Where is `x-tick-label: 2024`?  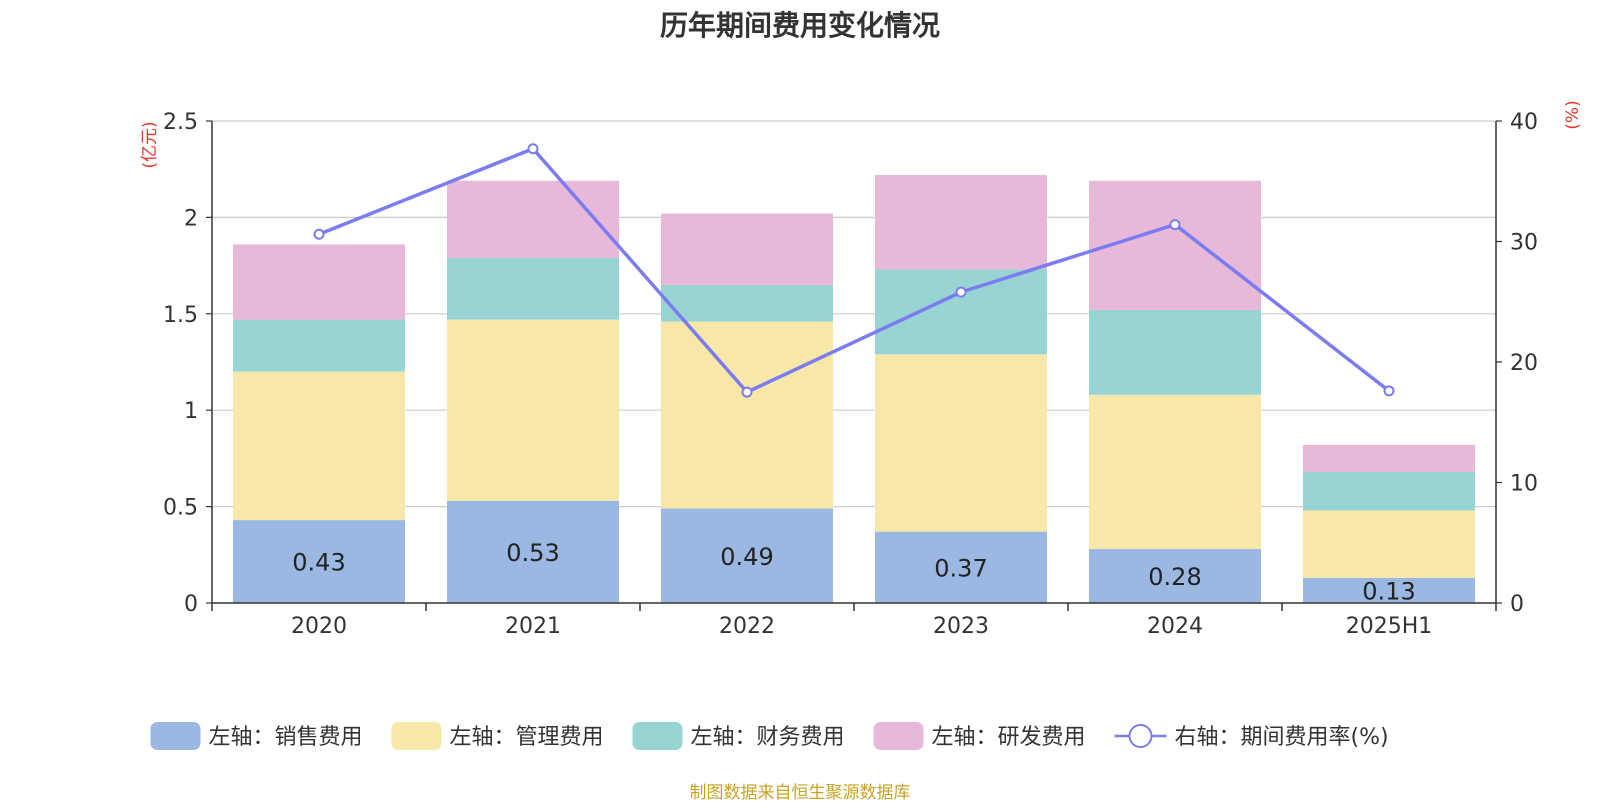
x-tick-label: 2024 is located at coordinates (1175, 626).